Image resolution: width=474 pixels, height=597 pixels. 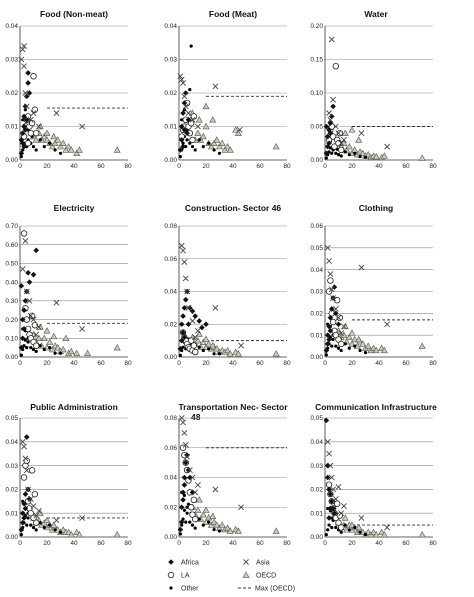 What do you see at coordinates (376, 14) in the screenshot?
I see `panel-title: Water` at bounding box center [376, 14].